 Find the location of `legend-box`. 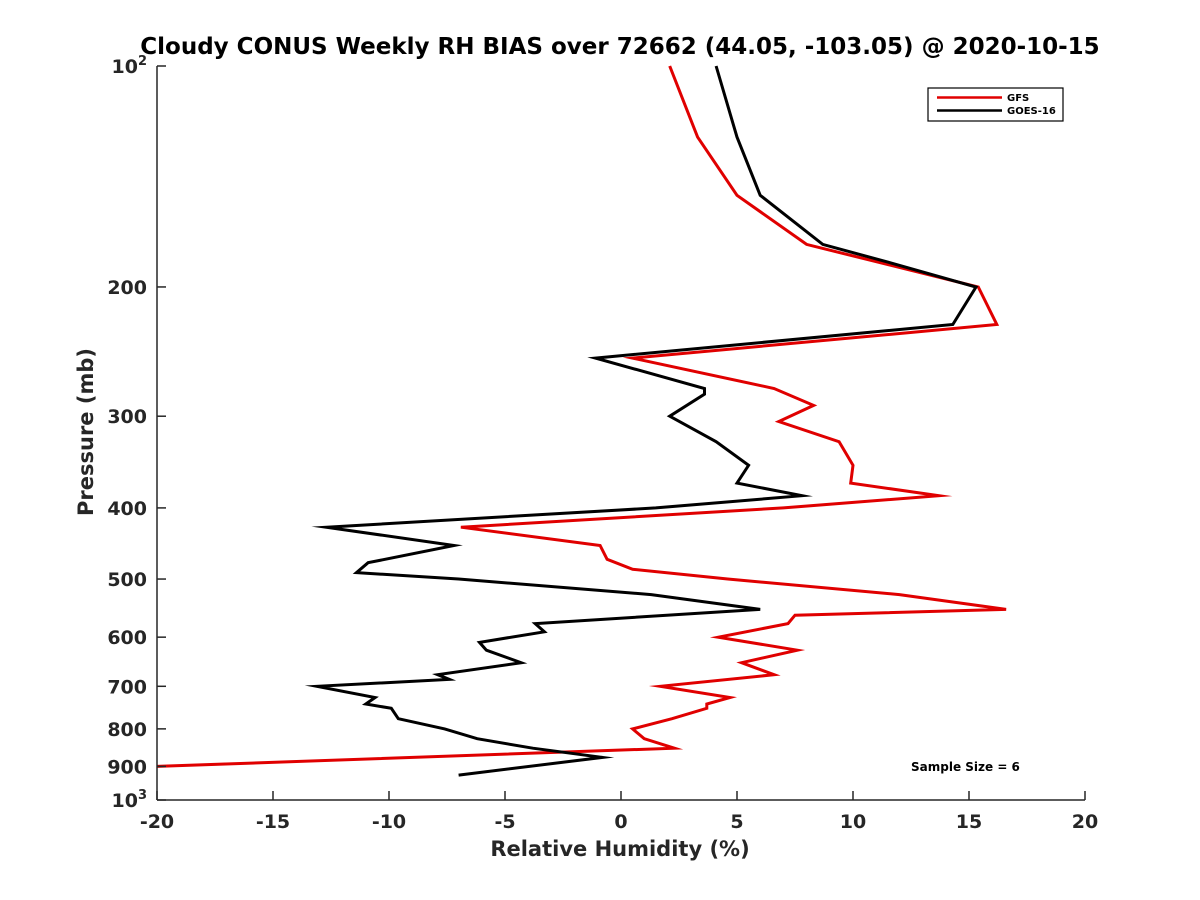

legend-box is located at coordinates (995, 104).